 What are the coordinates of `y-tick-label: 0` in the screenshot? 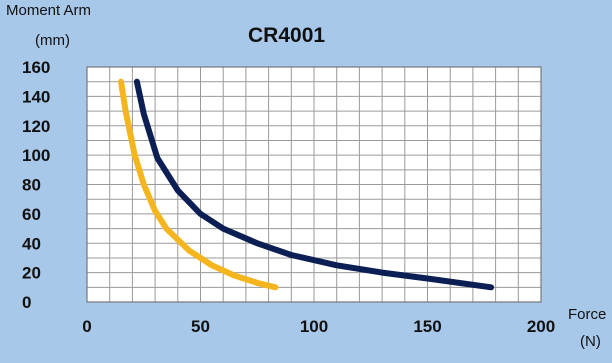 It's located at (26, 302).